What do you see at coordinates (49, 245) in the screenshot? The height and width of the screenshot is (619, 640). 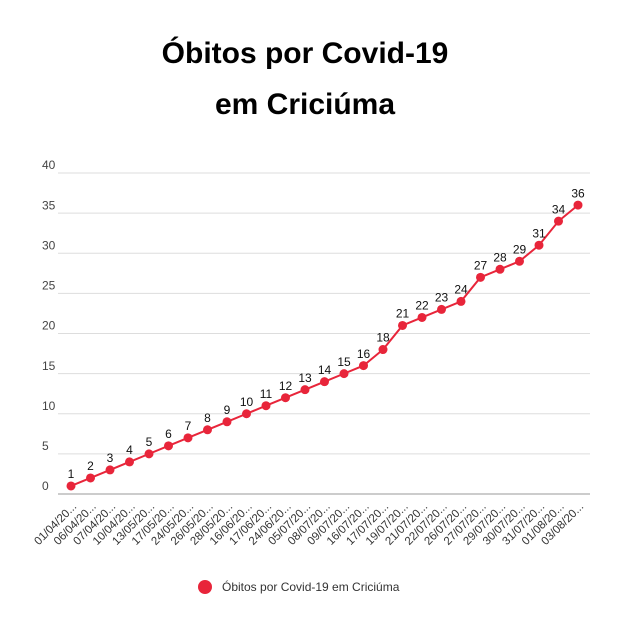 I see `y-tick-label: 30` at bounding box center [49, 245].